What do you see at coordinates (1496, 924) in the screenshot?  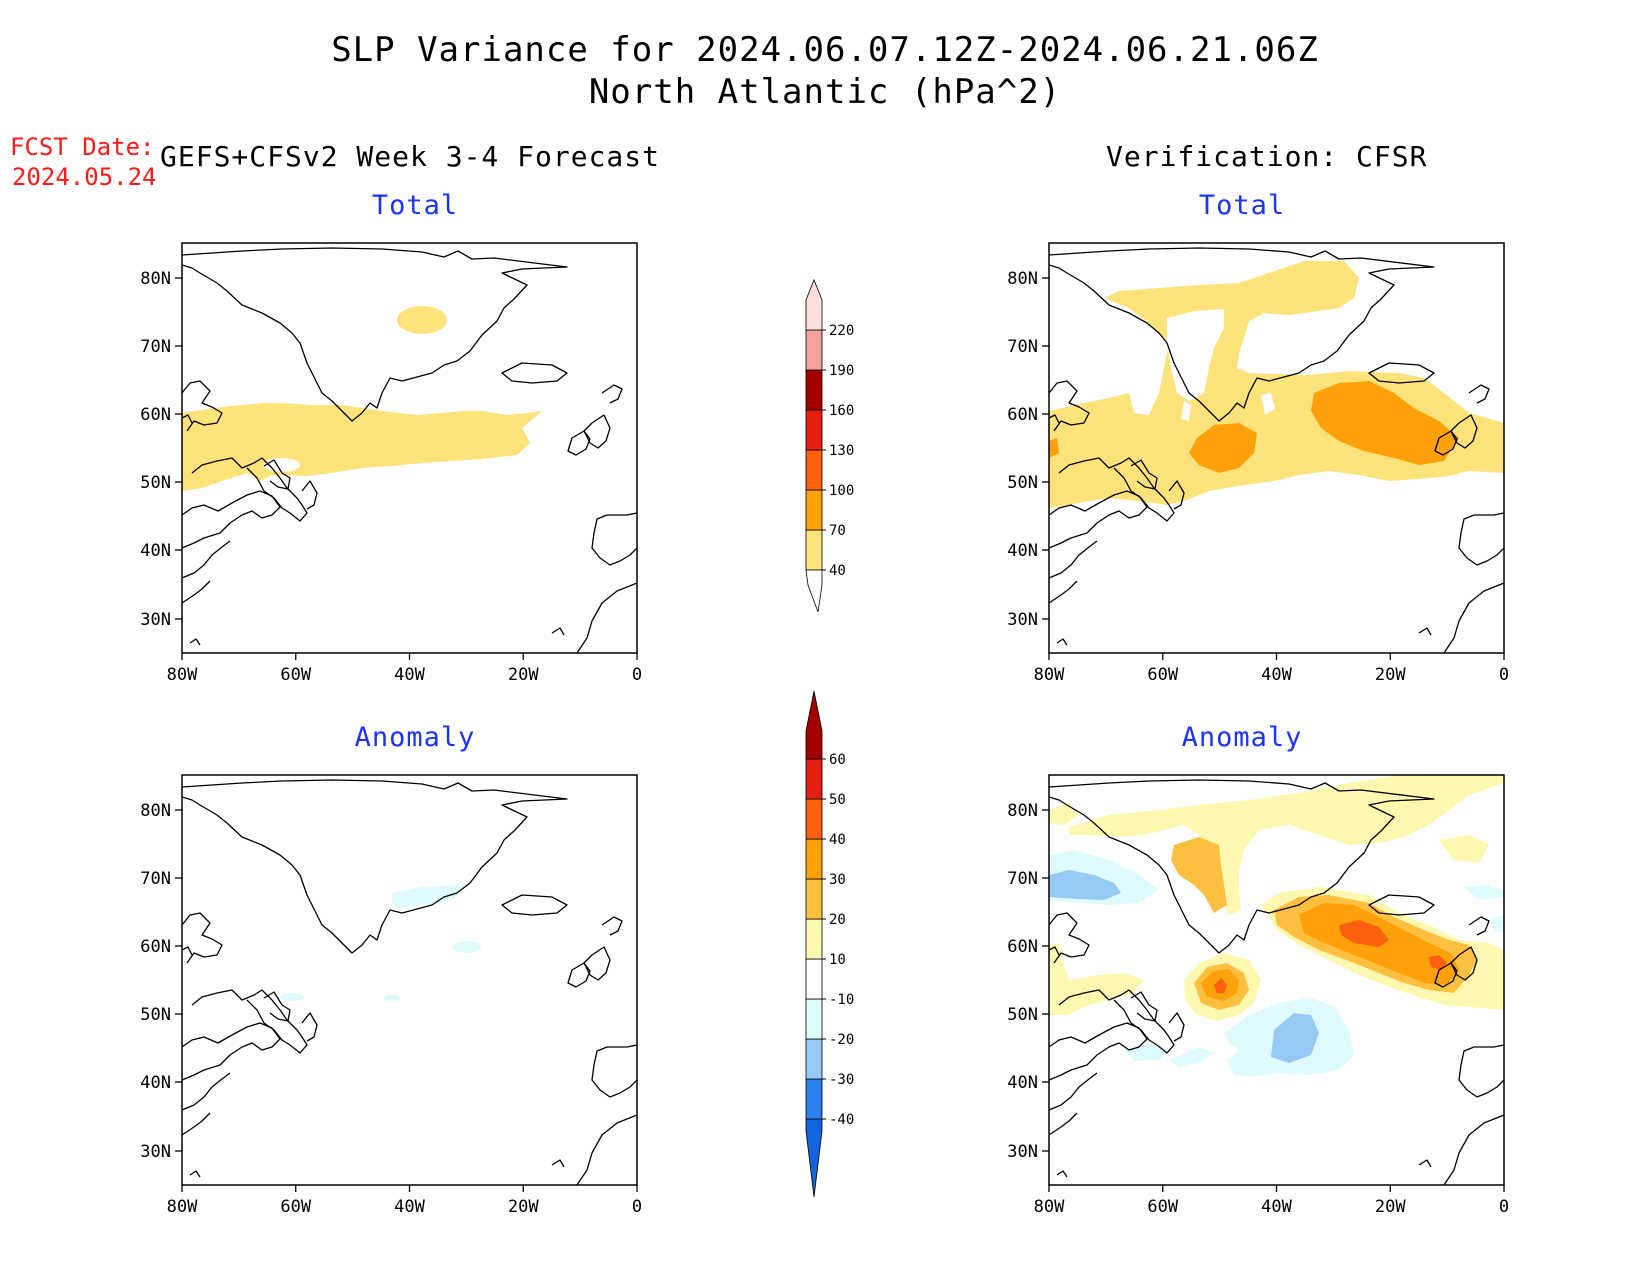 I see `verif-anomaly-neg-10-20-e2` at bounding box center [1496, 924].